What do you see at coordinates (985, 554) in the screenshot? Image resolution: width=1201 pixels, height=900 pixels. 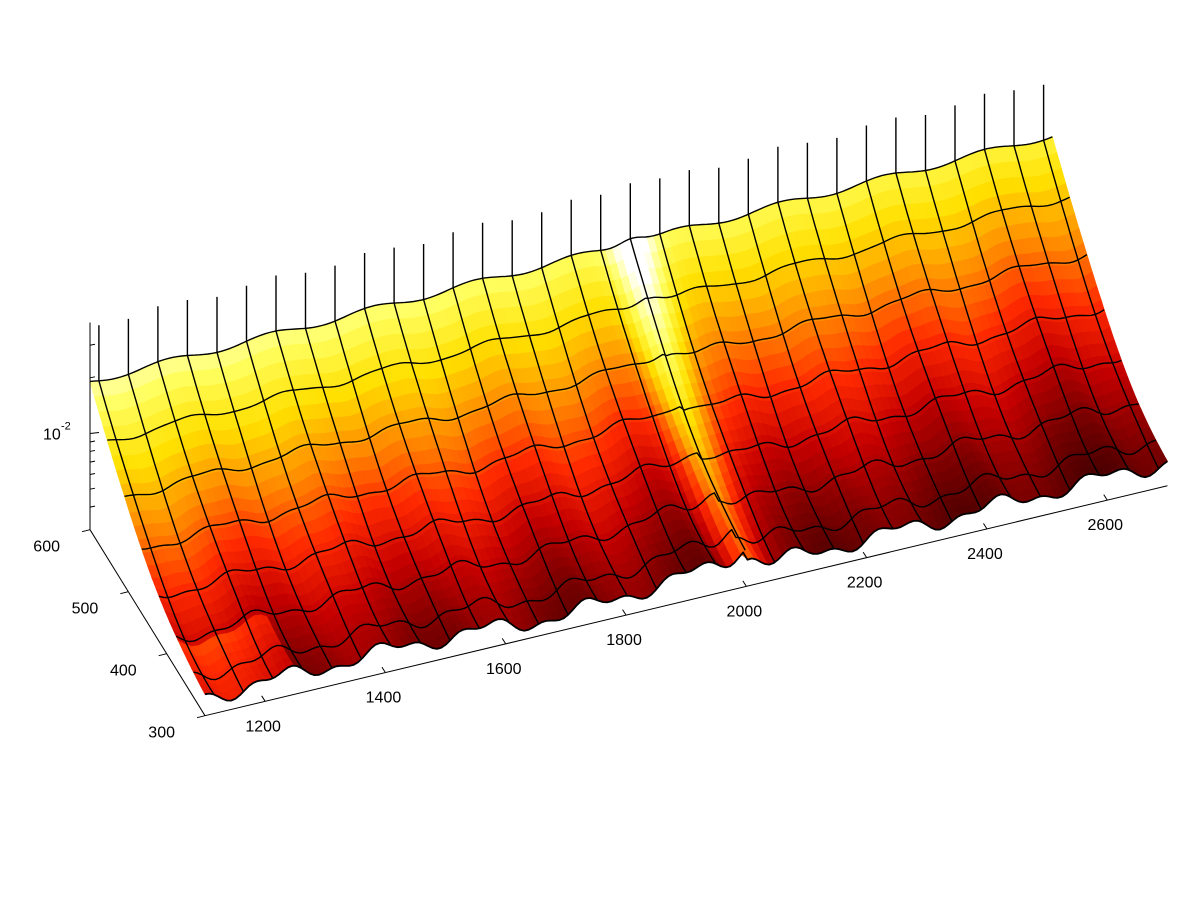 I see `x-tick-label: 2400` at bounding box center [985, 554].